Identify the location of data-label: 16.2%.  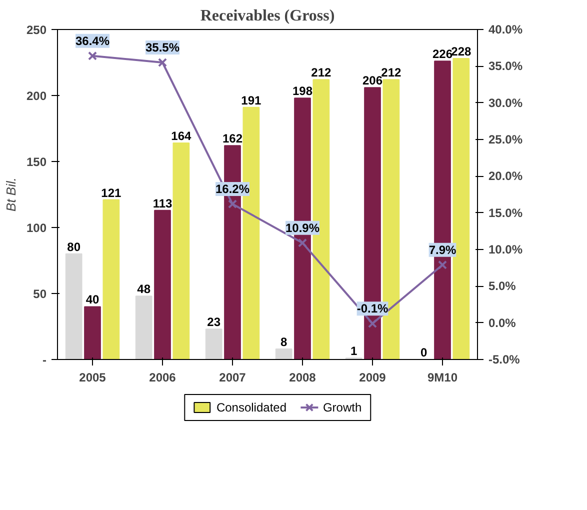
(232, 189).